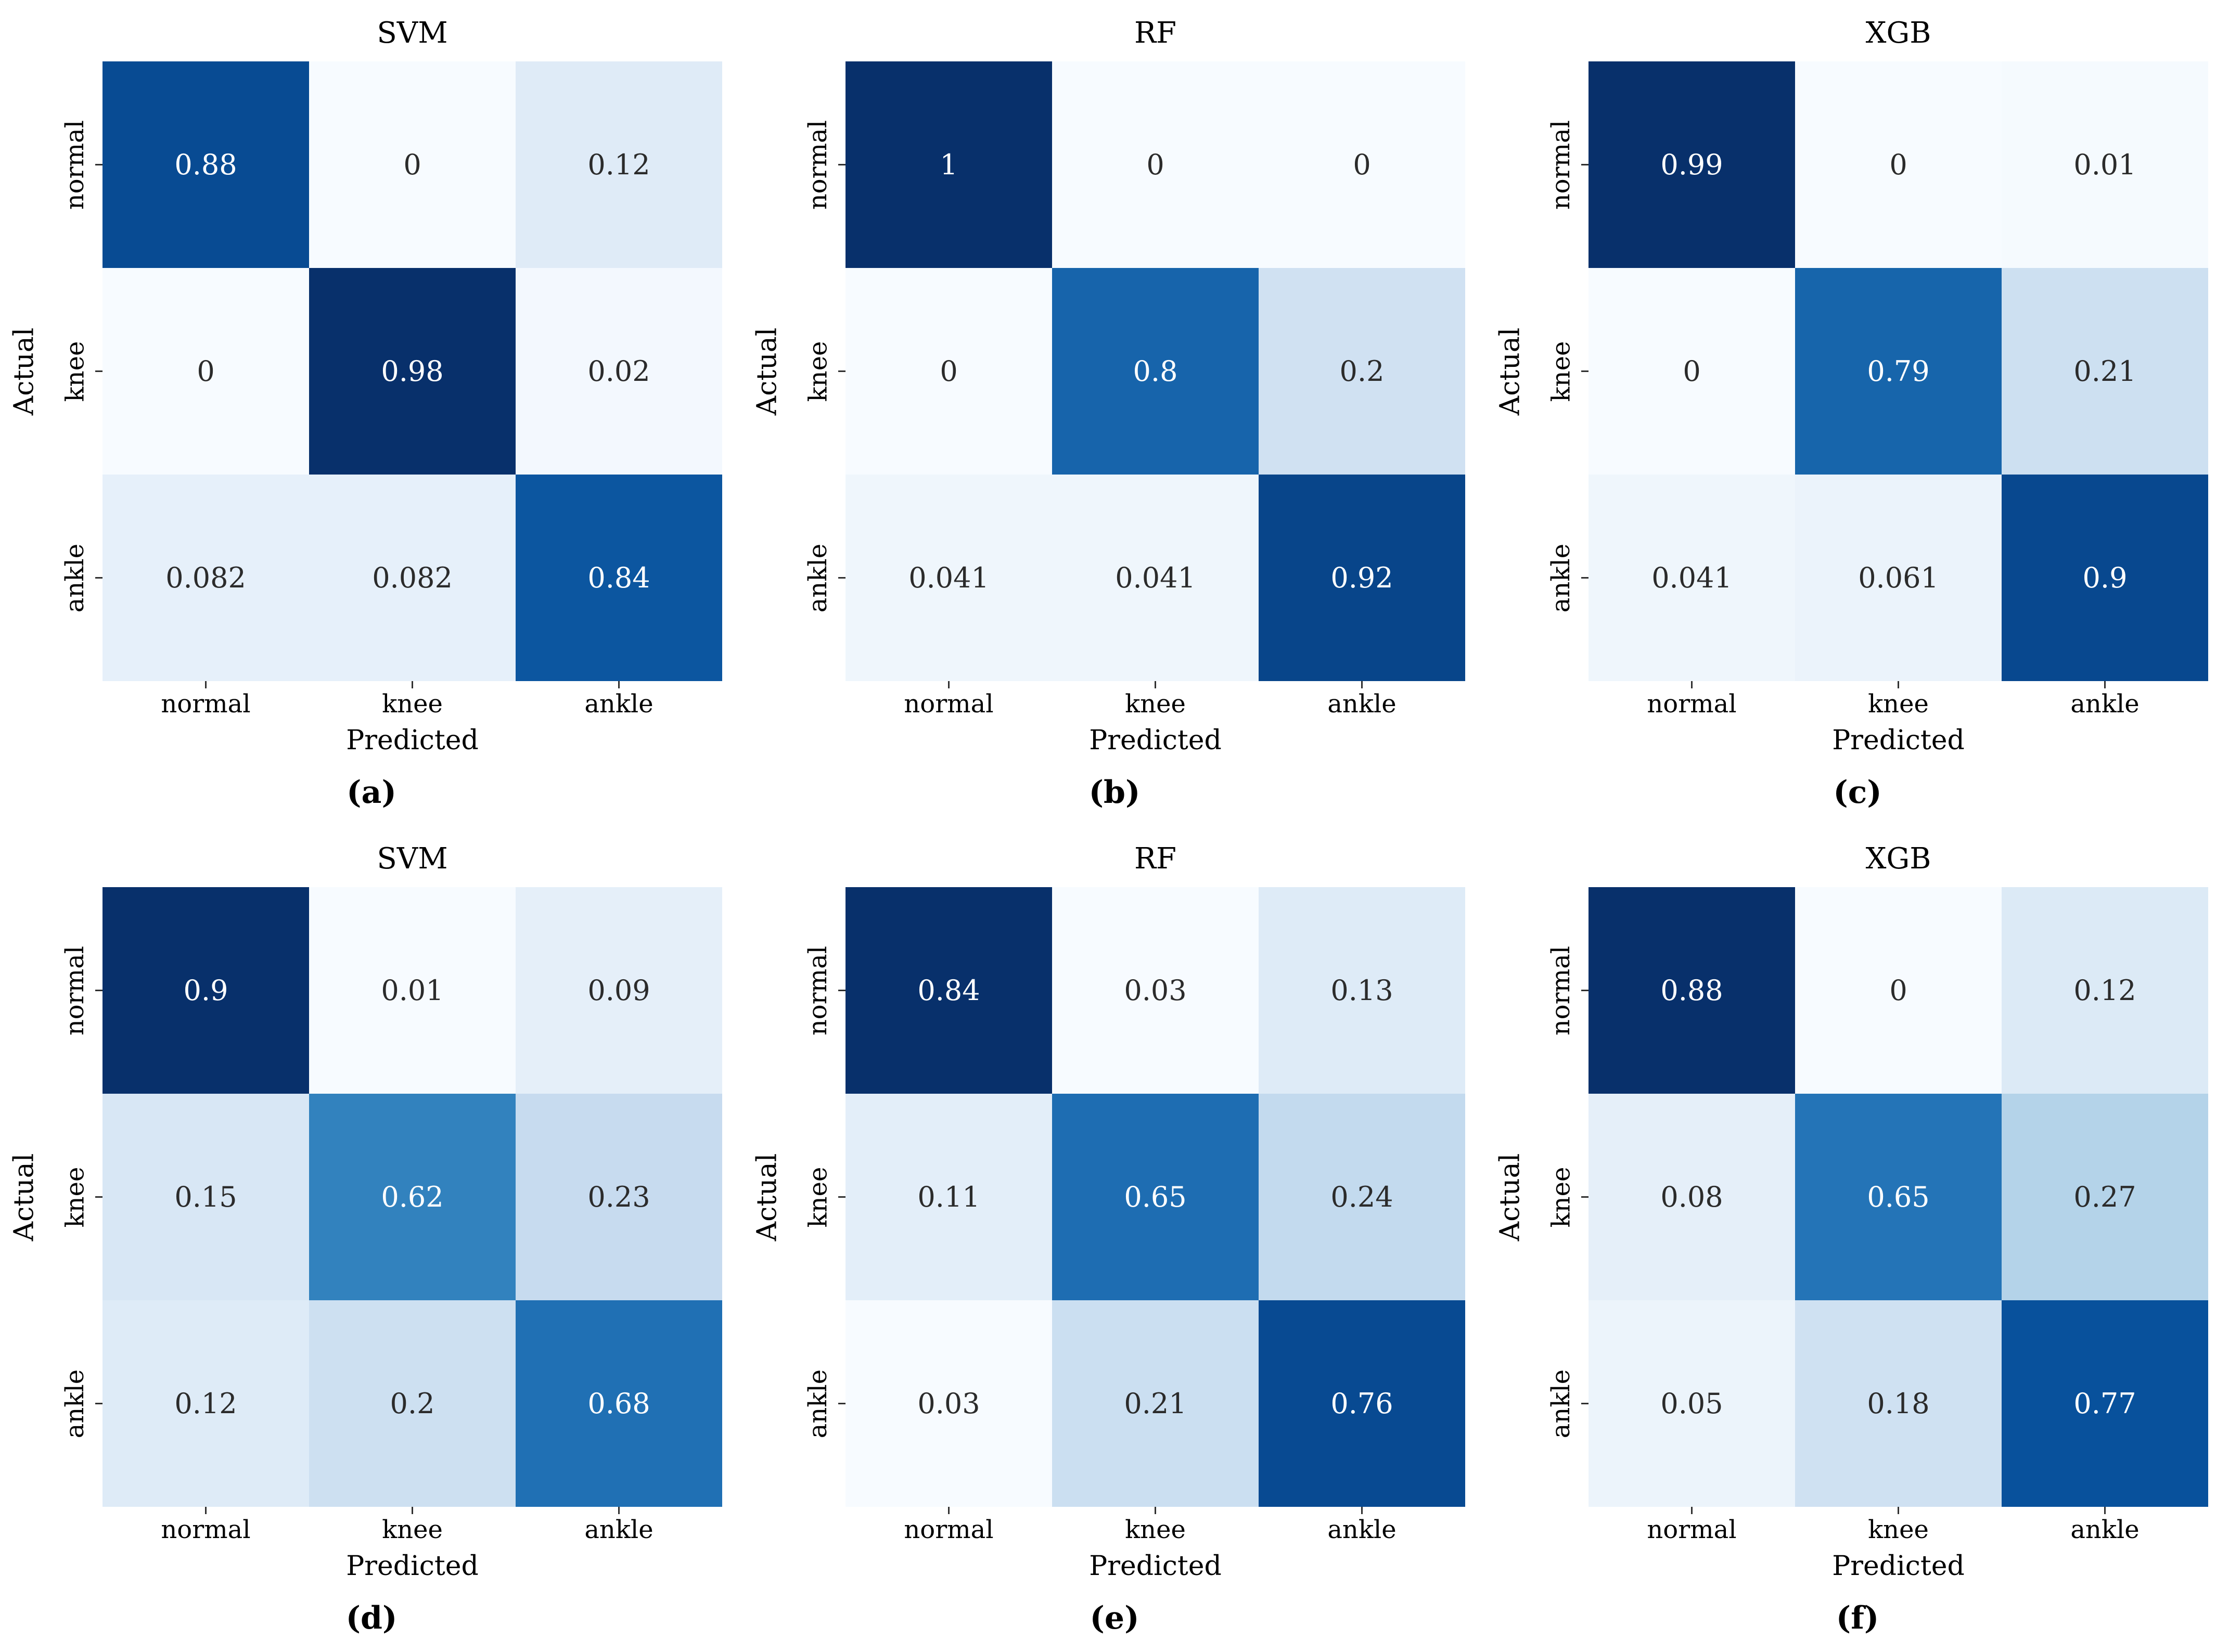 This screenshot has width=2229, height=1652. What do you see at coordinates (1692, 1197) in the screenshot?
I see `heatmap-cell: 0.08` at bounding box center [1692, 1197].